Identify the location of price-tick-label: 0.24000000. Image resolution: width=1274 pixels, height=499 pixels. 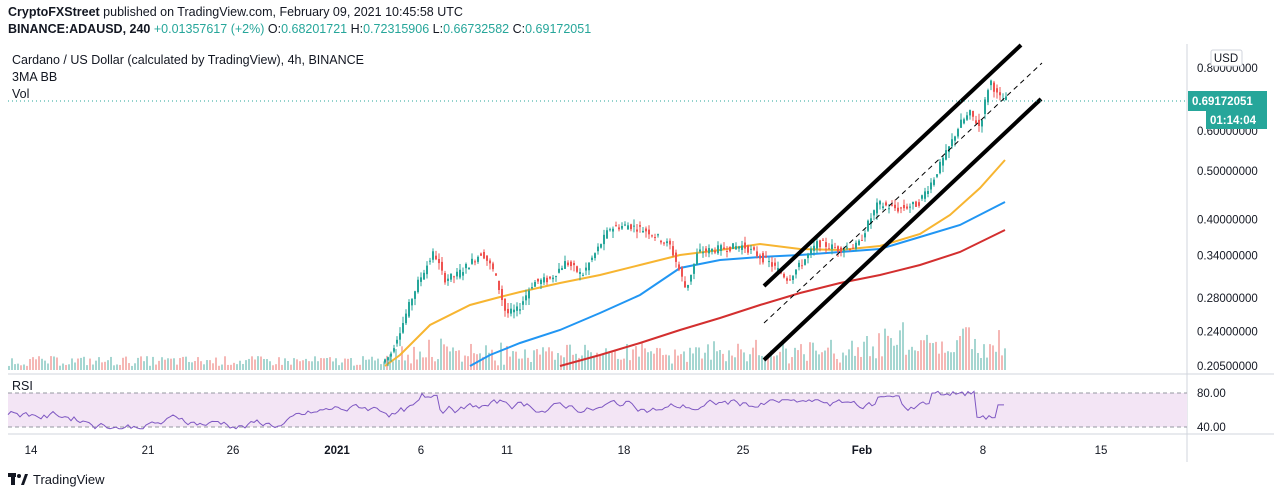
(1227, 333).